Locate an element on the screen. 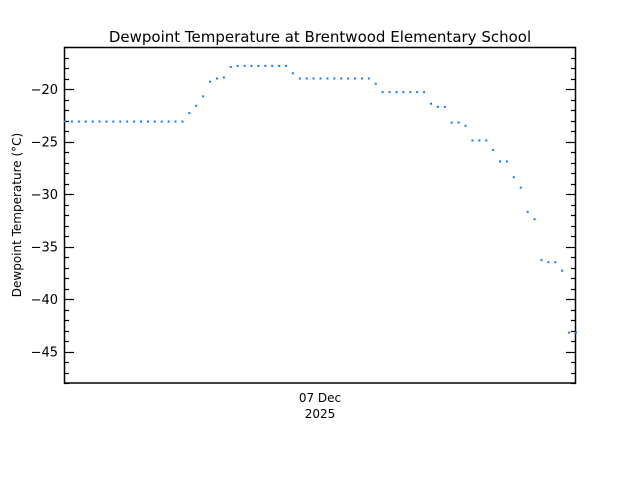  y-tick-label: −35 is located at coordinates (44, 248).